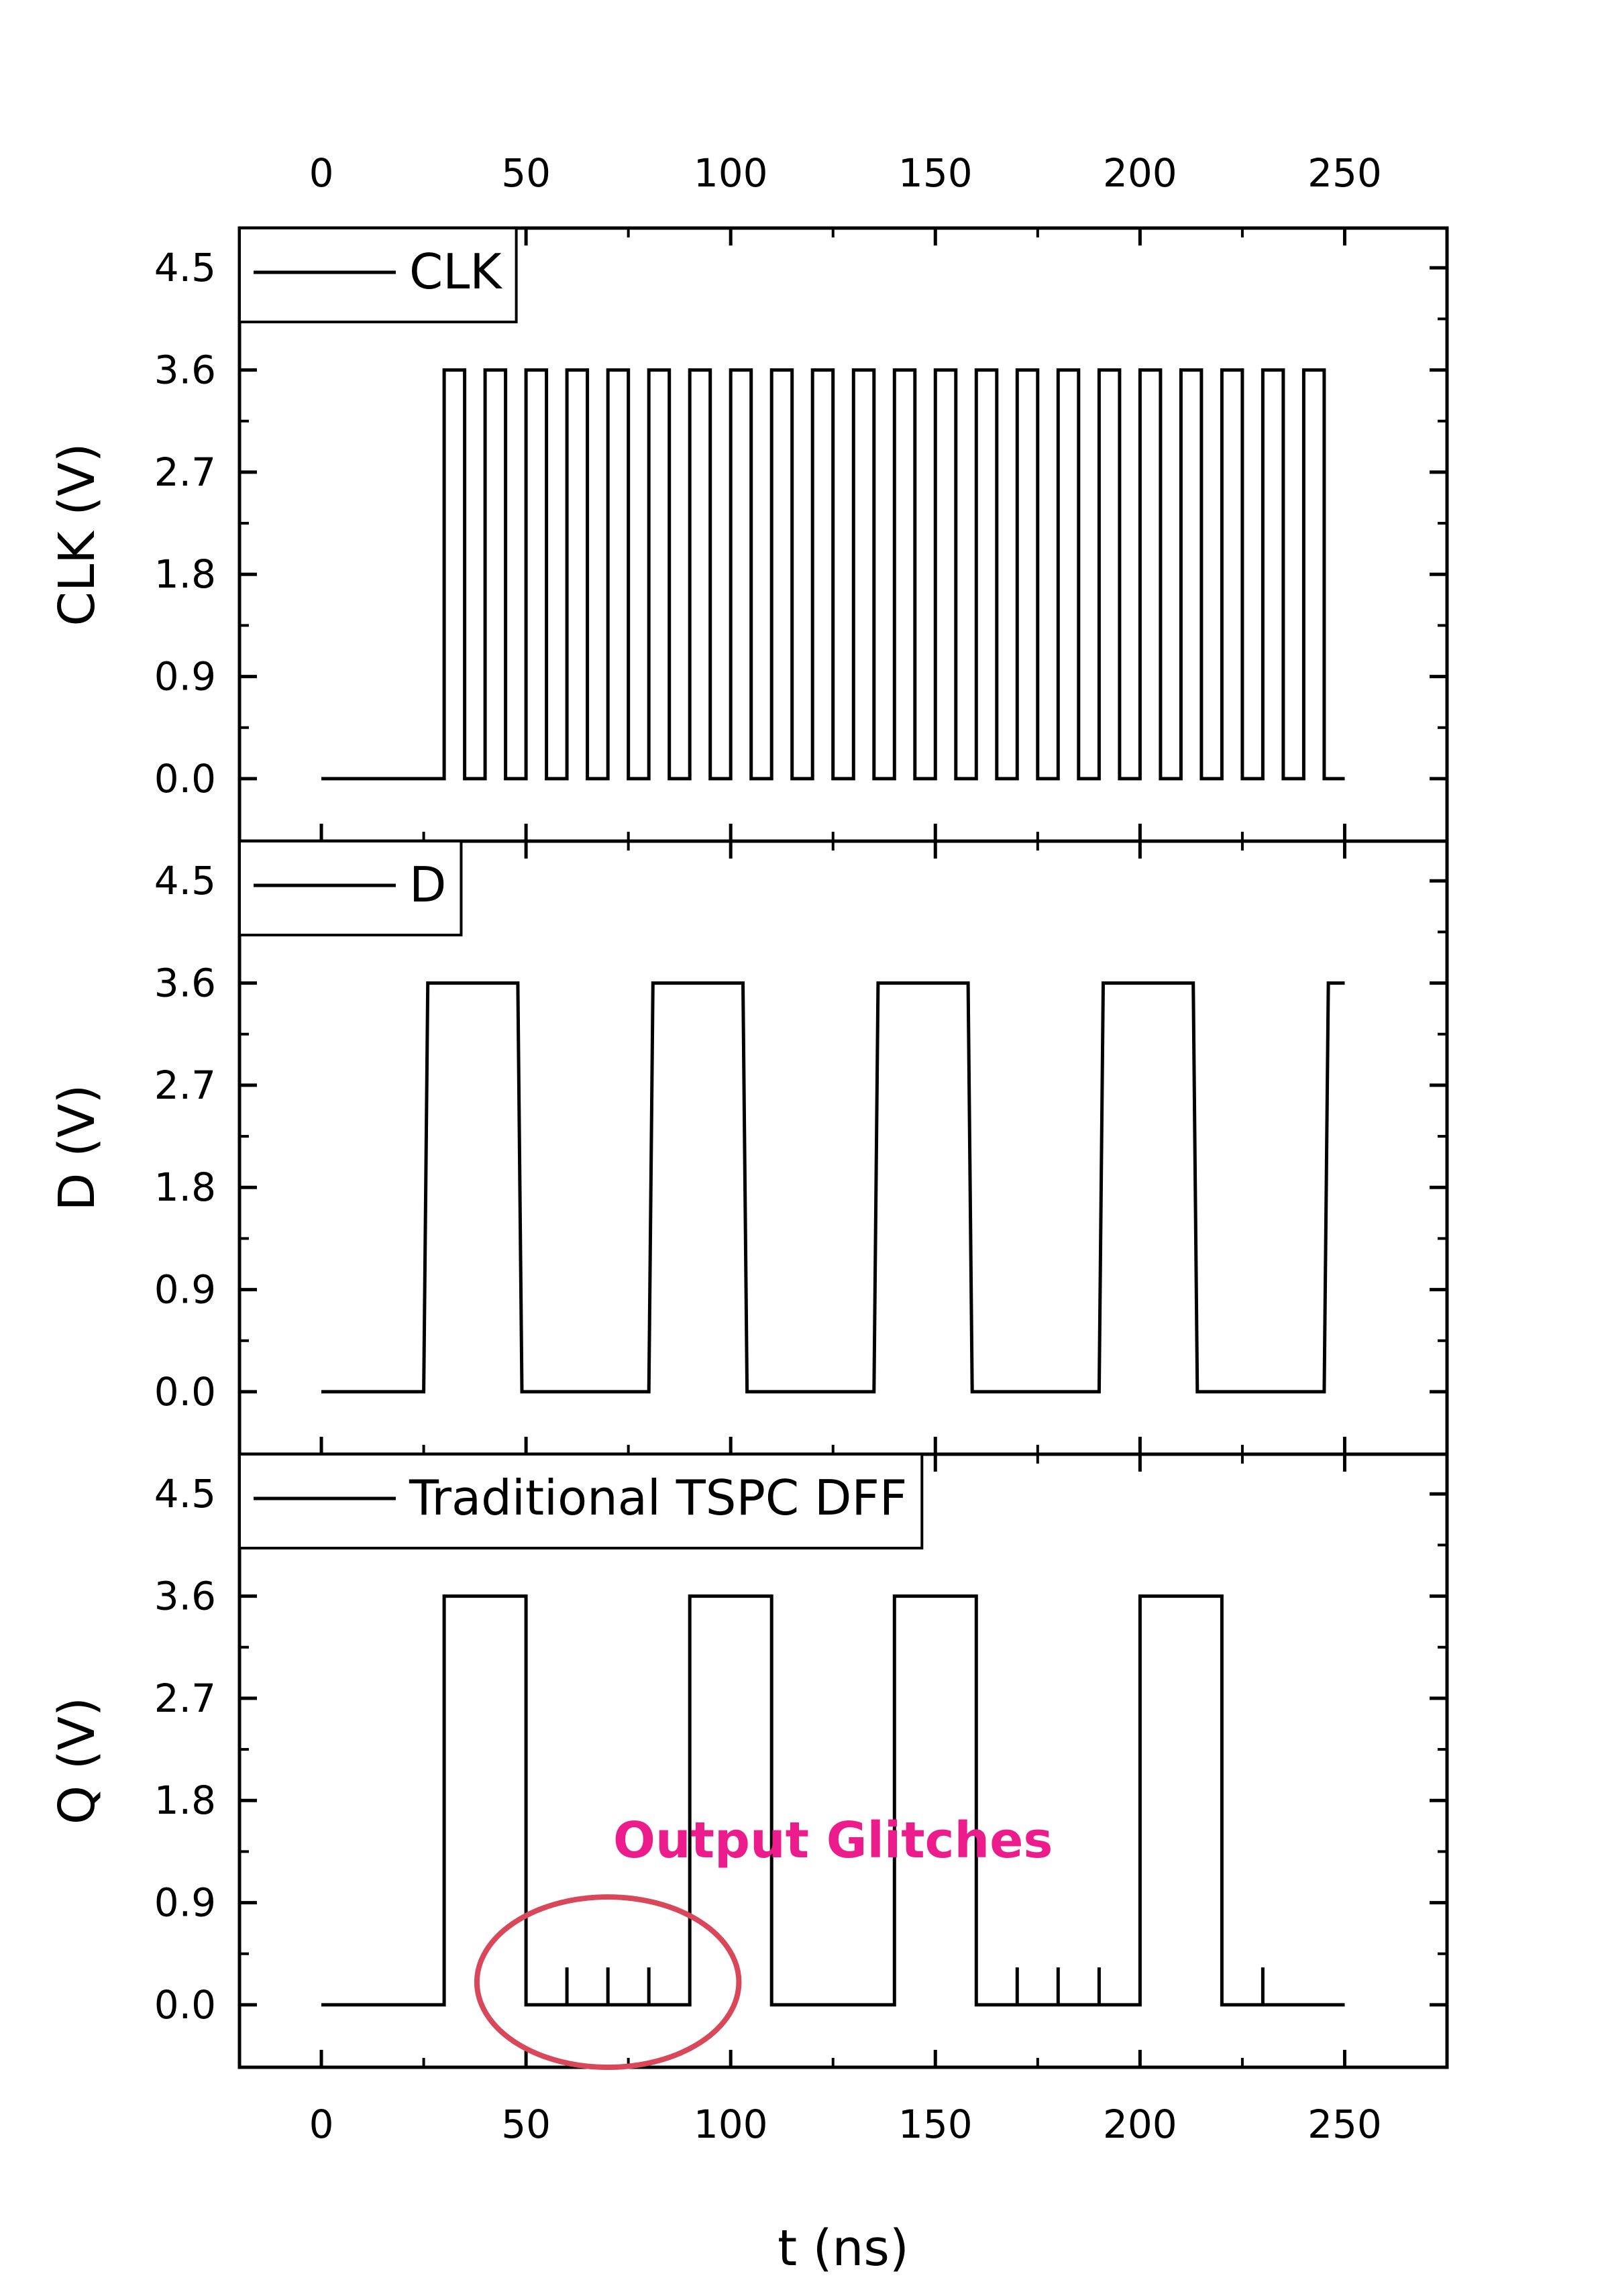  What do you see at coordinates (731, 2124) in the screenshot?
I see `x-tick-label: 100` at bounding box center [731, 2124].